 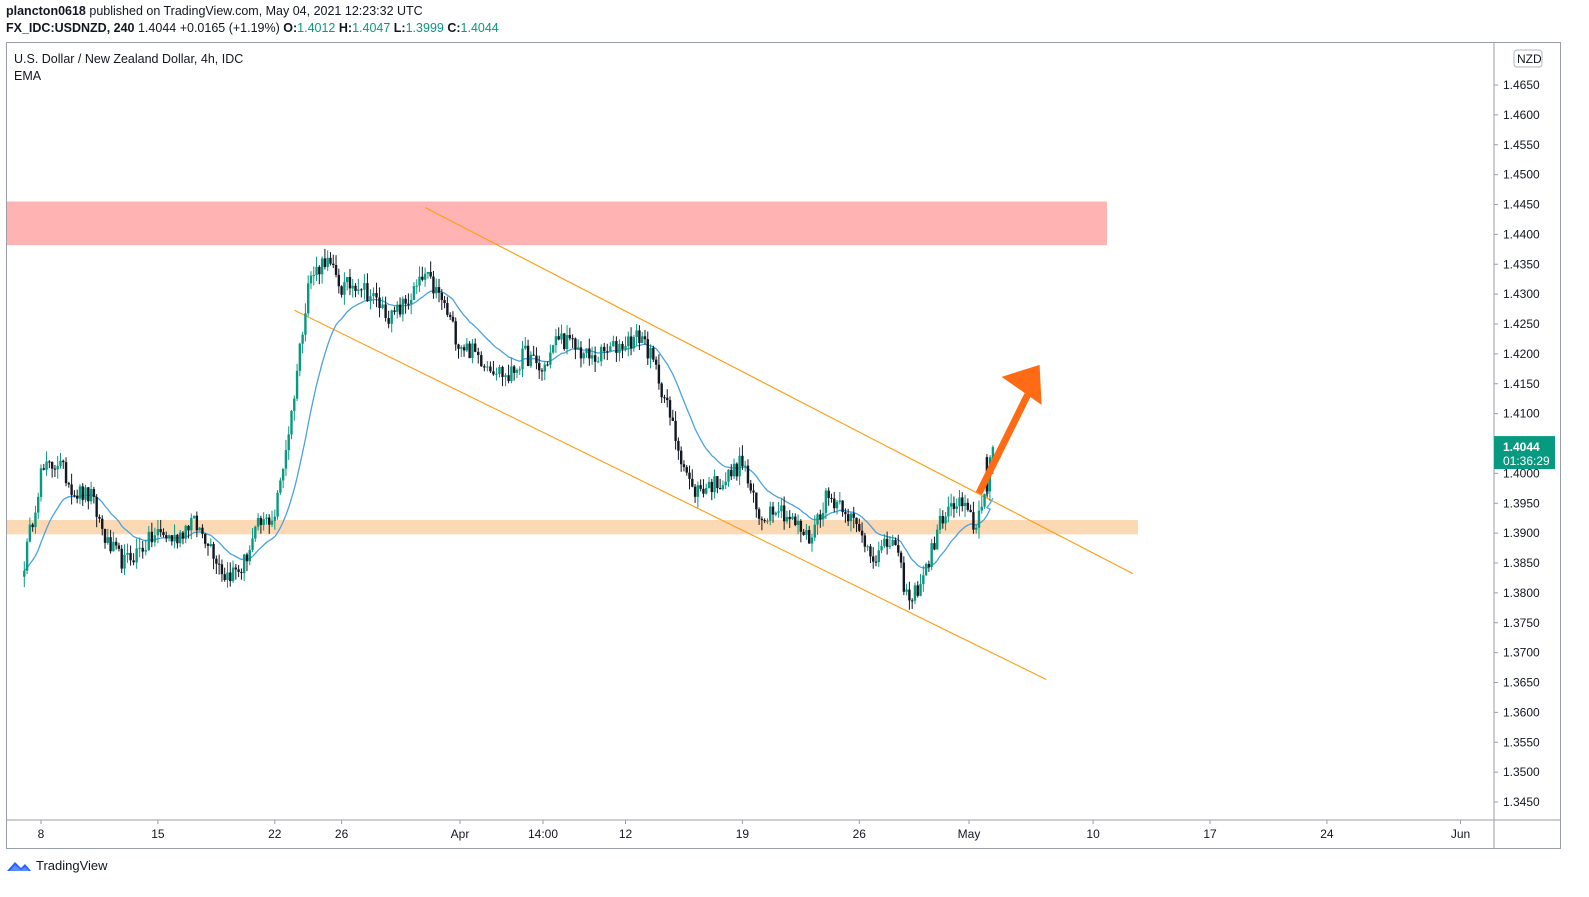 I want to click on last-price-marker, so click(x=1524, y=453).